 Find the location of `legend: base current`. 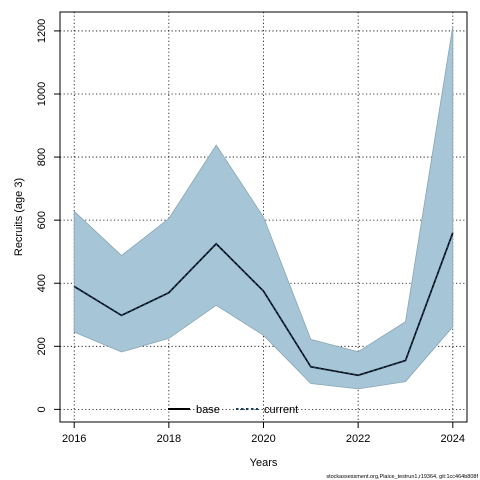

legend: base current is located at coordinates (233, 410).